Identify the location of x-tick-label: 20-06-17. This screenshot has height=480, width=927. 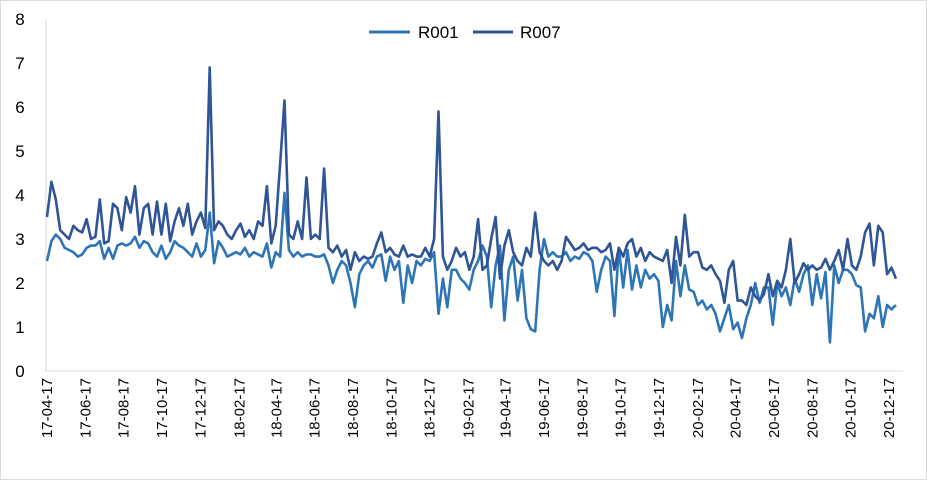
(774, 408).